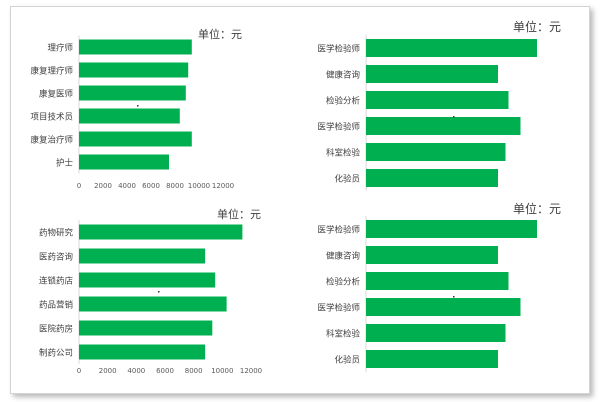 This screenshot has width=602, height=402. What do you see at coordinates (51, 140) in the screenshot?
I see `category-label: 康复治疗师` at bounding box center [51, 140].